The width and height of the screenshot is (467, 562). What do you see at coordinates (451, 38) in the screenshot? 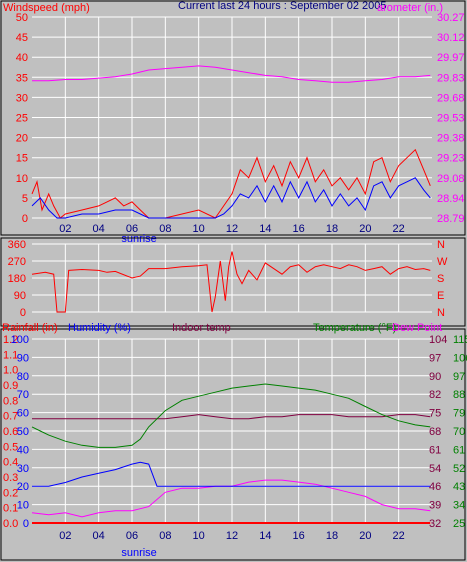
I see `barometer-tick-label: 30.12` at bounding box center [451, 38].